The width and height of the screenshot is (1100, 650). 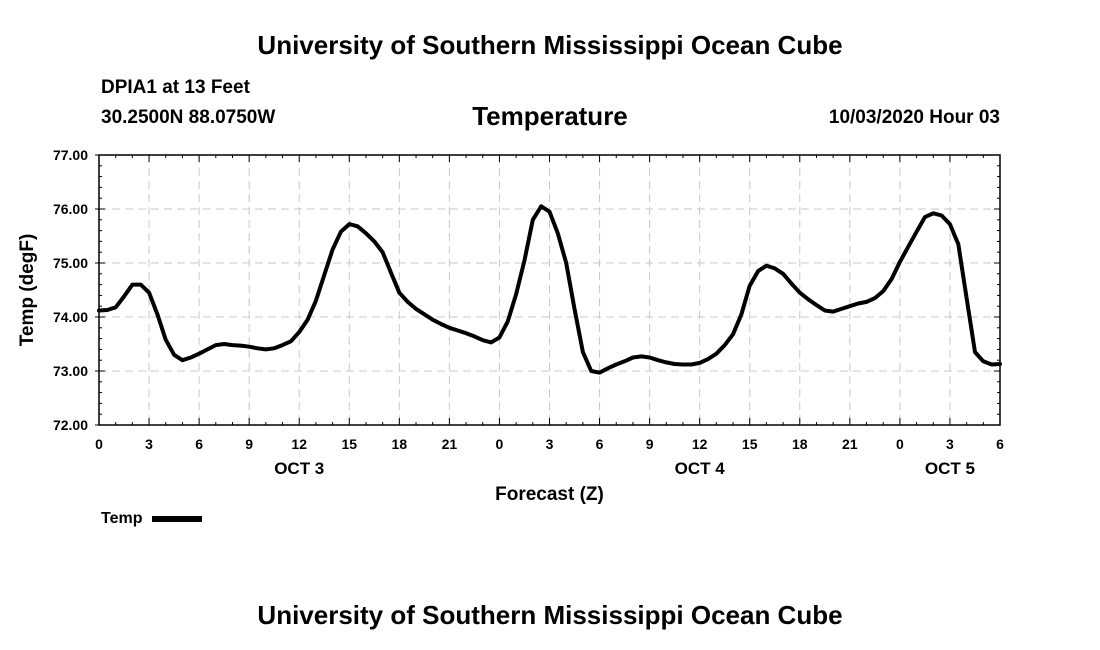 I want to click on x-axis-label: Forecast (Z), so click(x=549, y=494).